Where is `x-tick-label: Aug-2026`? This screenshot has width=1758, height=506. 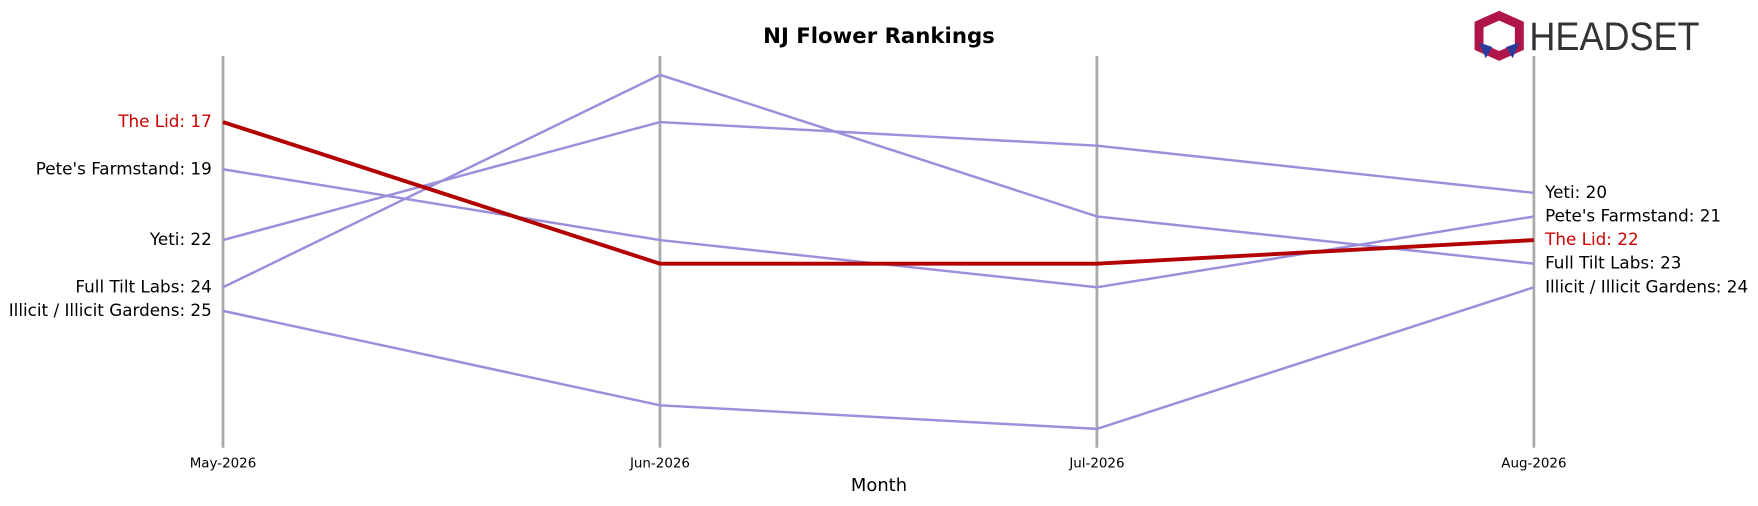 x-tick-label: Aug-2026 is located at coordinates (1533, 463).